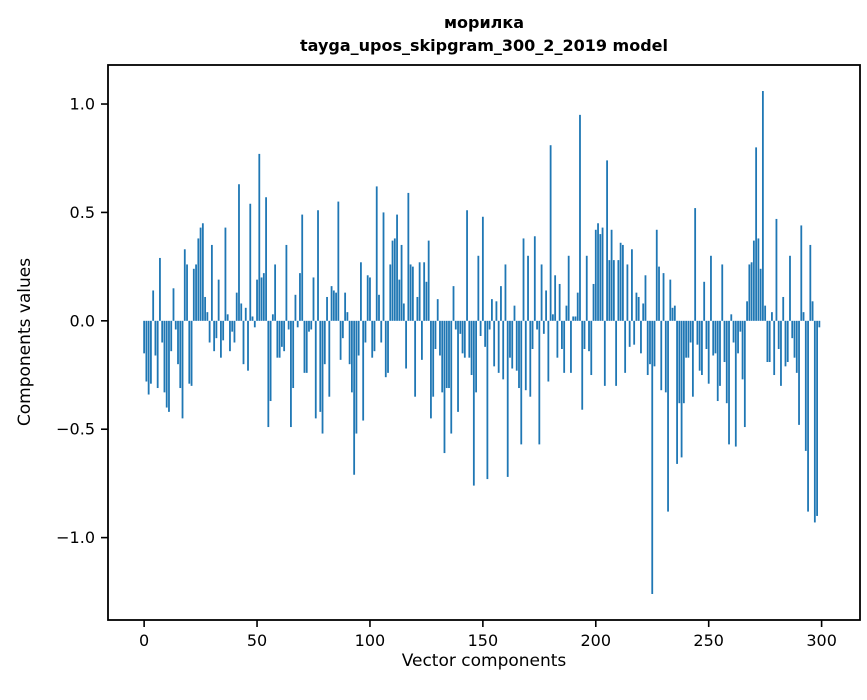  What do you see at coordinates (596, 640) in the screenshot?
I see `x-tick-label: 200` at bounding box center [596, 640].